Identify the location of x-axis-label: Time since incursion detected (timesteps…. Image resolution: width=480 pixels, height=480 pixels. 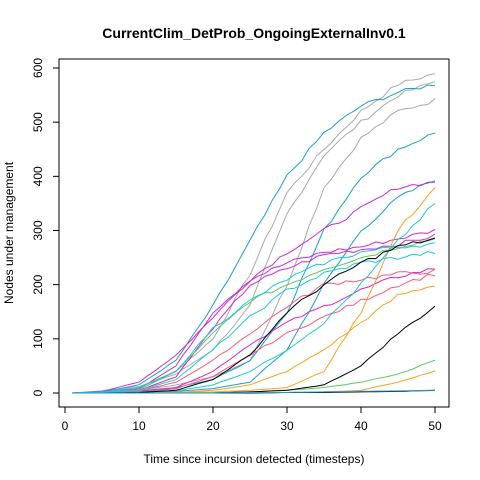
(254, 459).